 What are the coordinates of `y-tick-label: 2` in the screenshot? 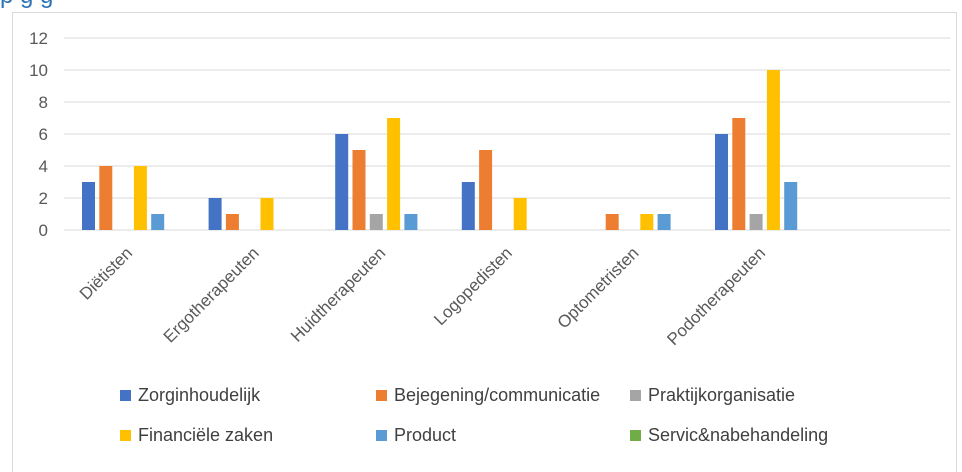 It's located at (43, 198).